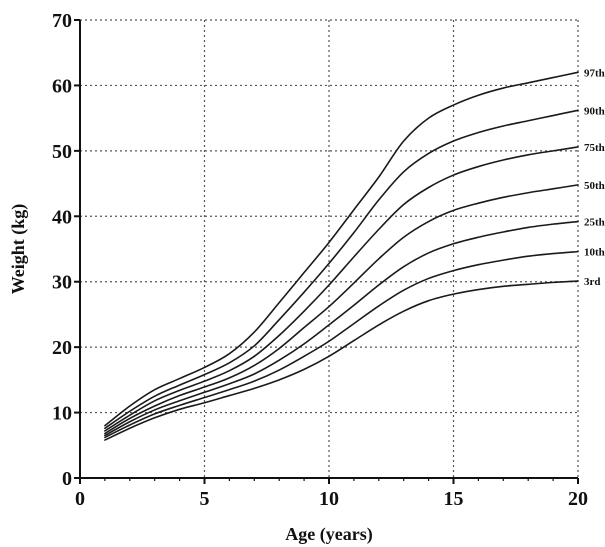 Image resolution: width=605 pixels, height=547 pixels. I want to click on series-label-3rd: 3rd, so click(592, 282).